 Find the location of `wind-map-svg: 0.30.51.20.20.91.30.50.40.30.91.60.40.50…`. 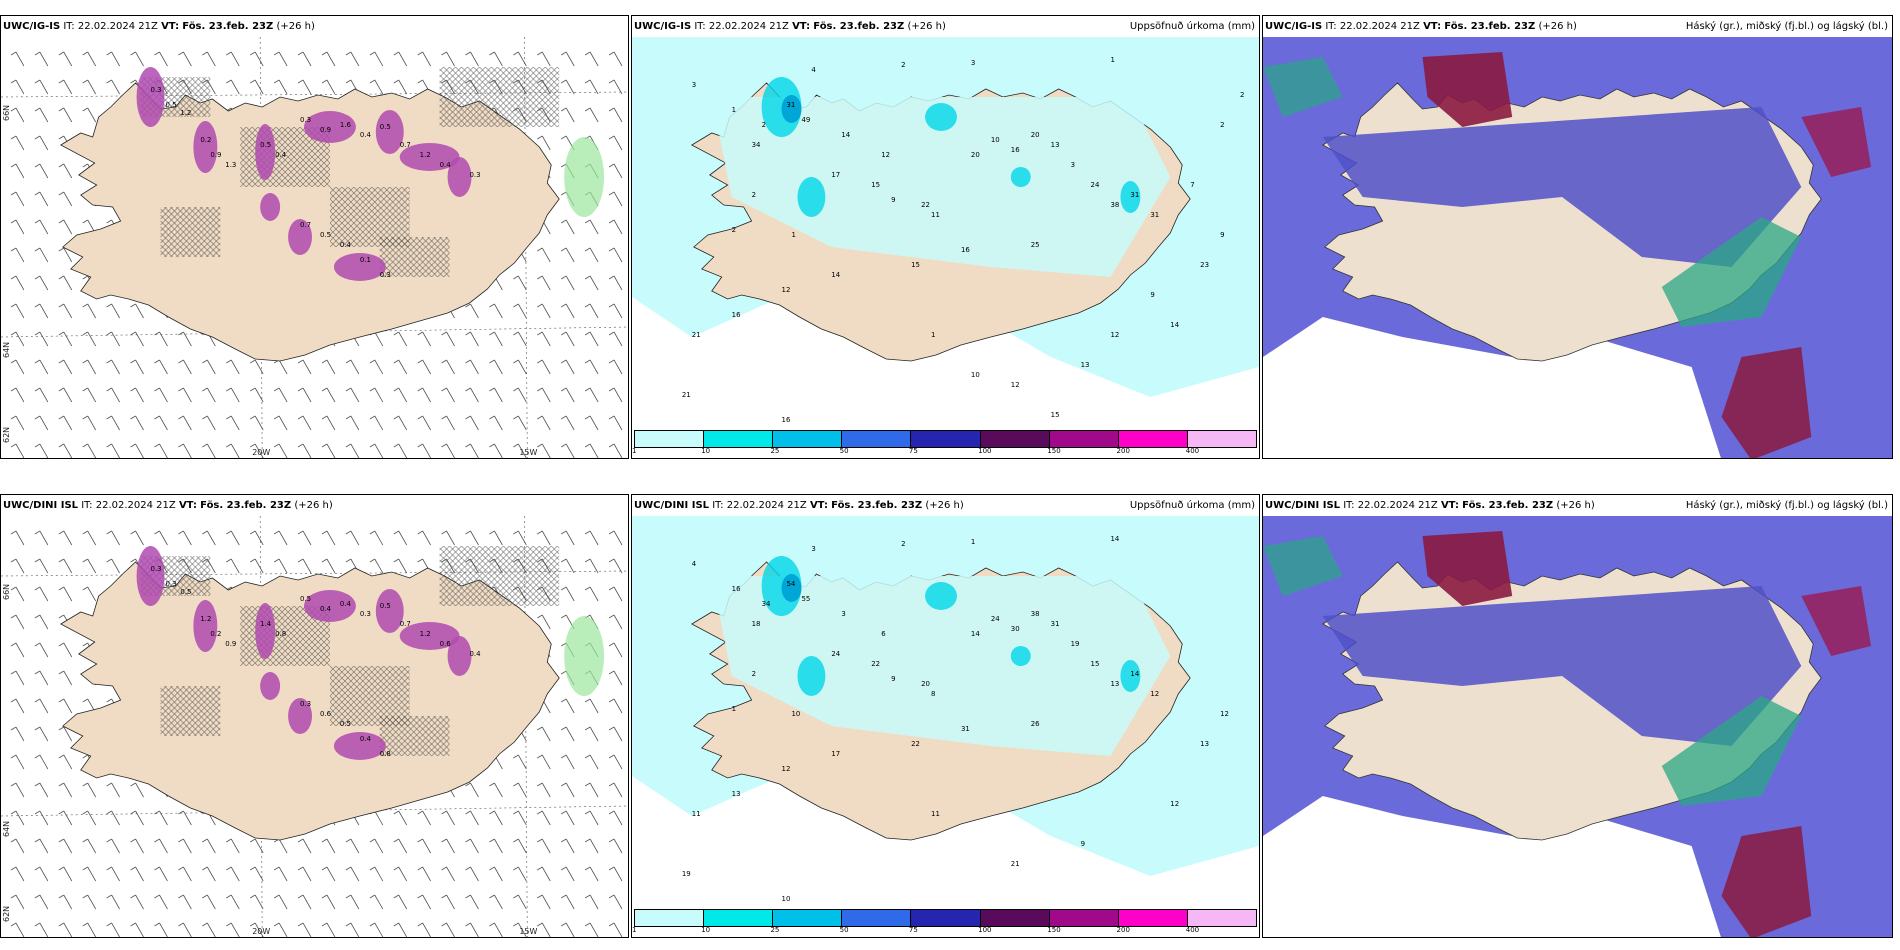

wind-map-svg: 0.30.51.20.20.91.30.50.40.30.91.60.40.50… is located at coordinates (314, 247).